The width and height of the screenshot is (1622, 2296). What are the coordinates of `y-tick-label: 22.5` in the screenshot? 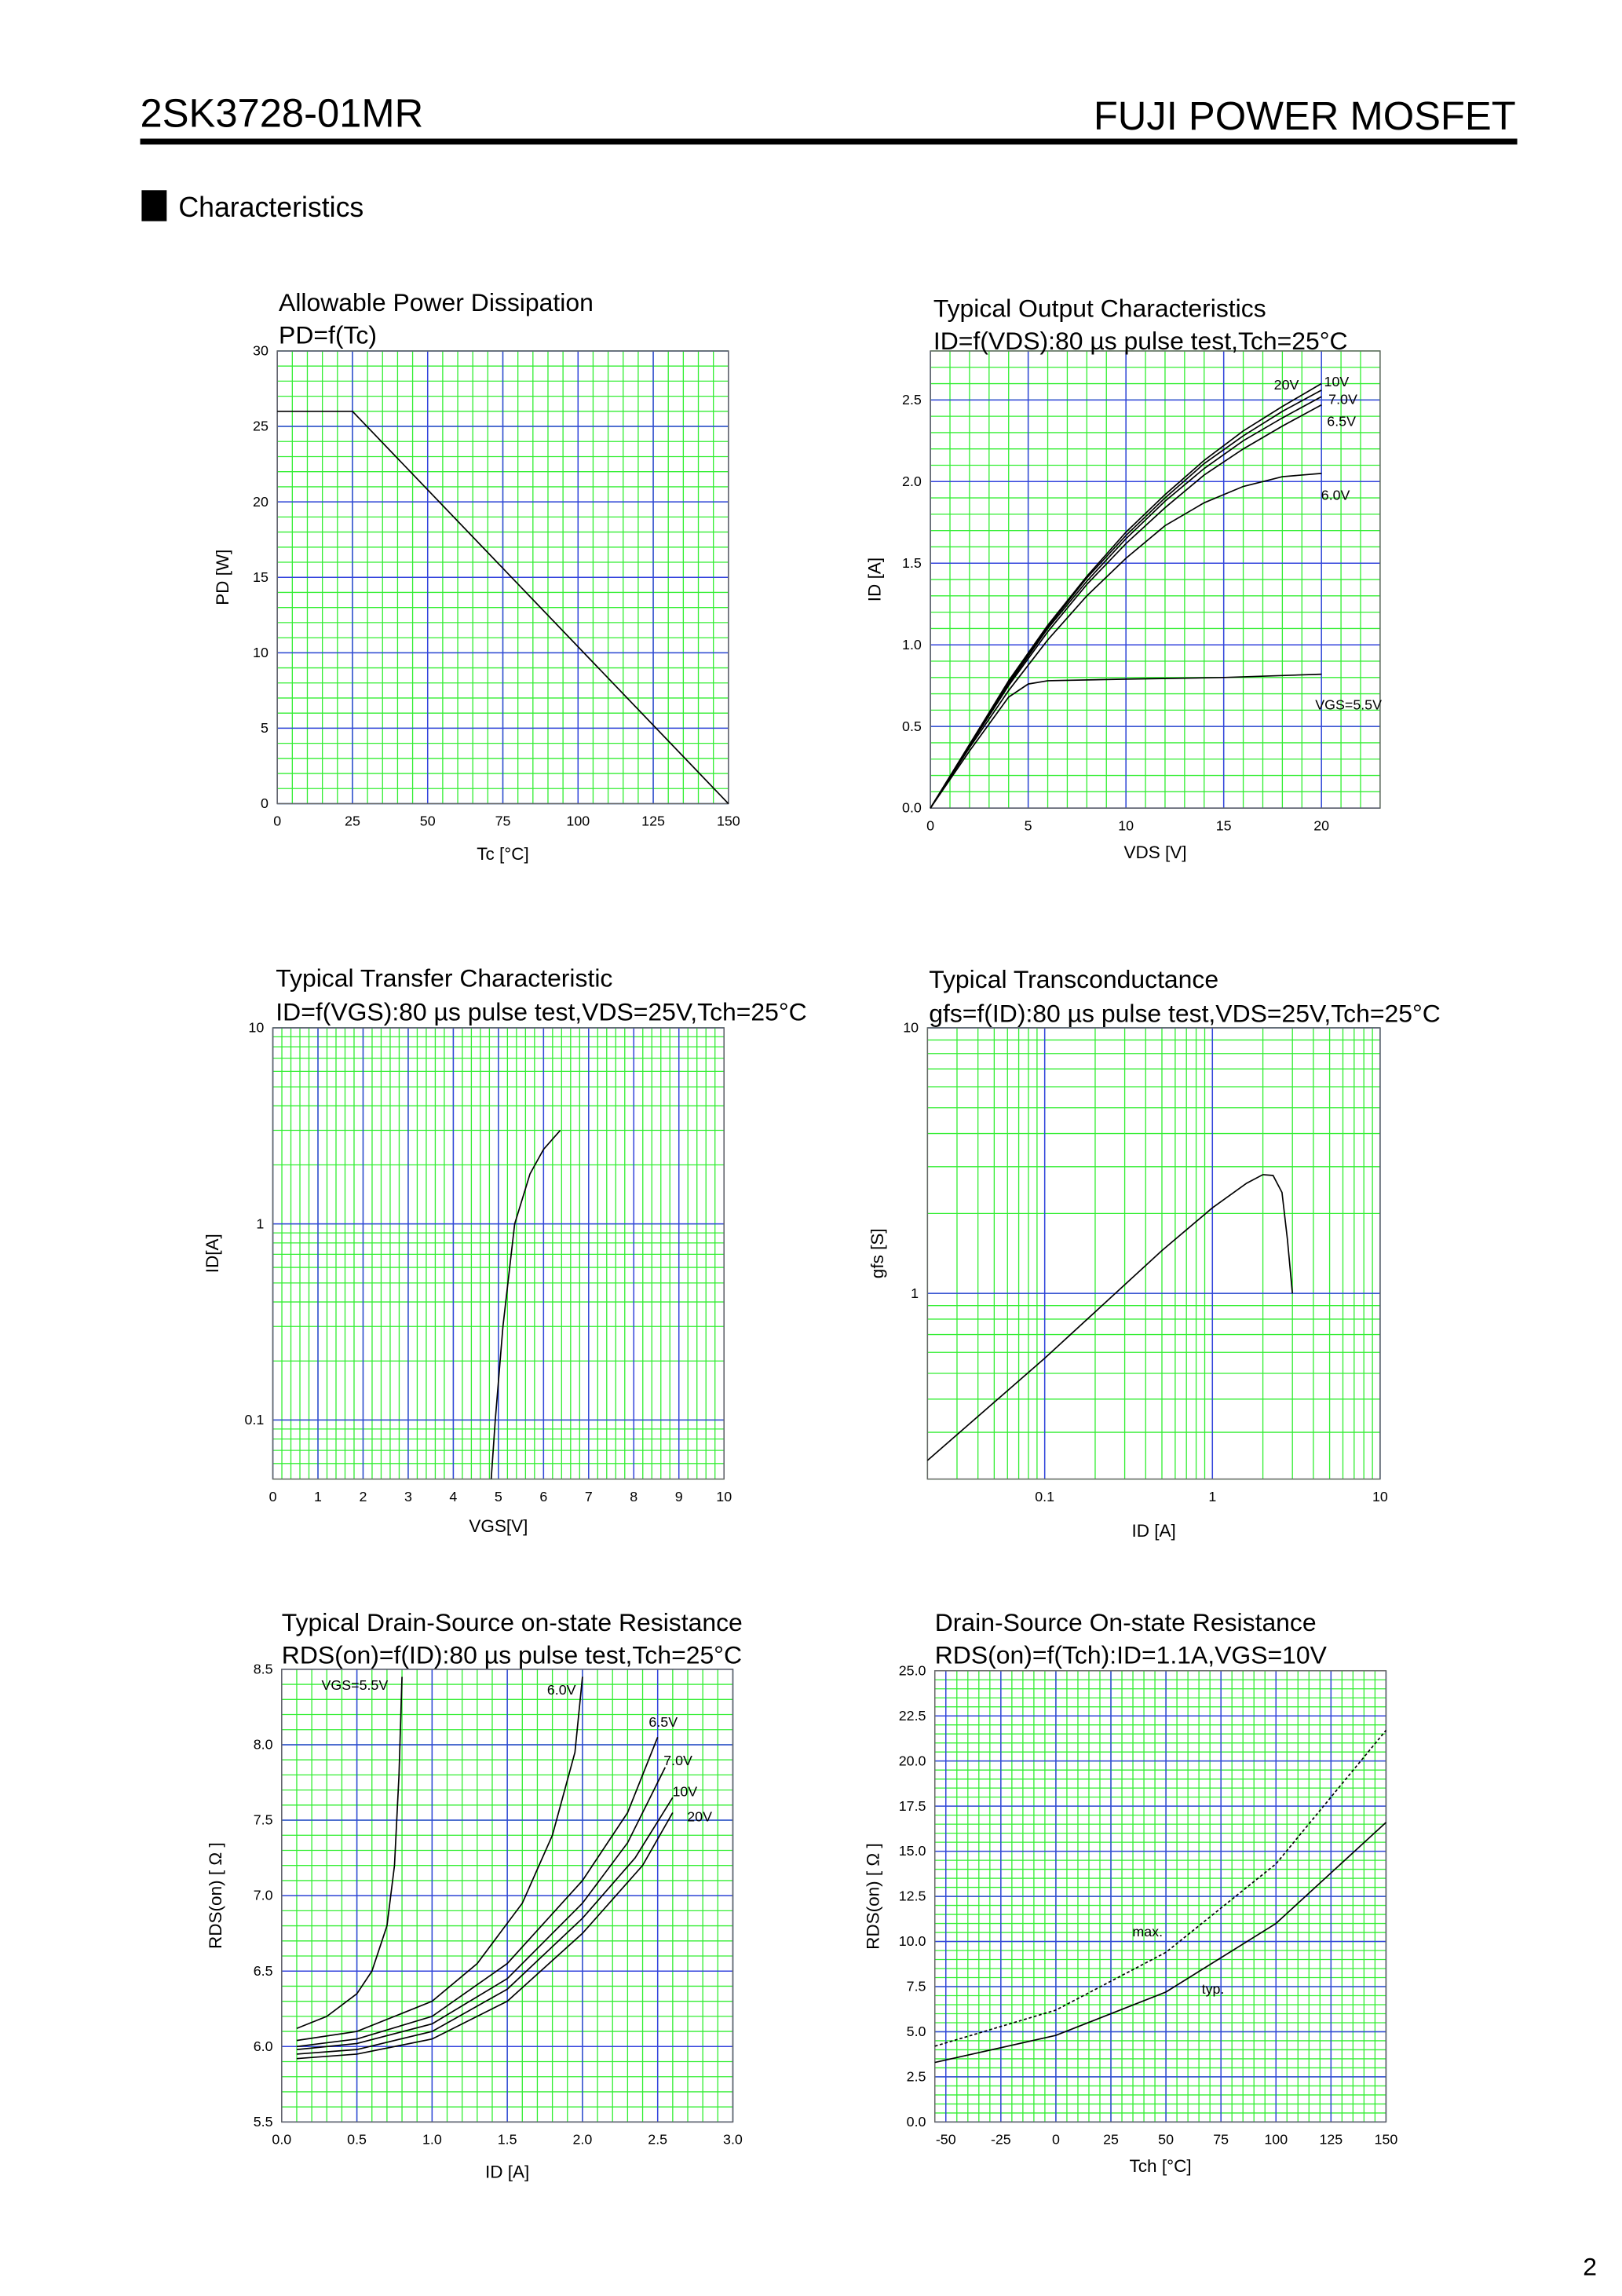 It's located at (912, 1716).